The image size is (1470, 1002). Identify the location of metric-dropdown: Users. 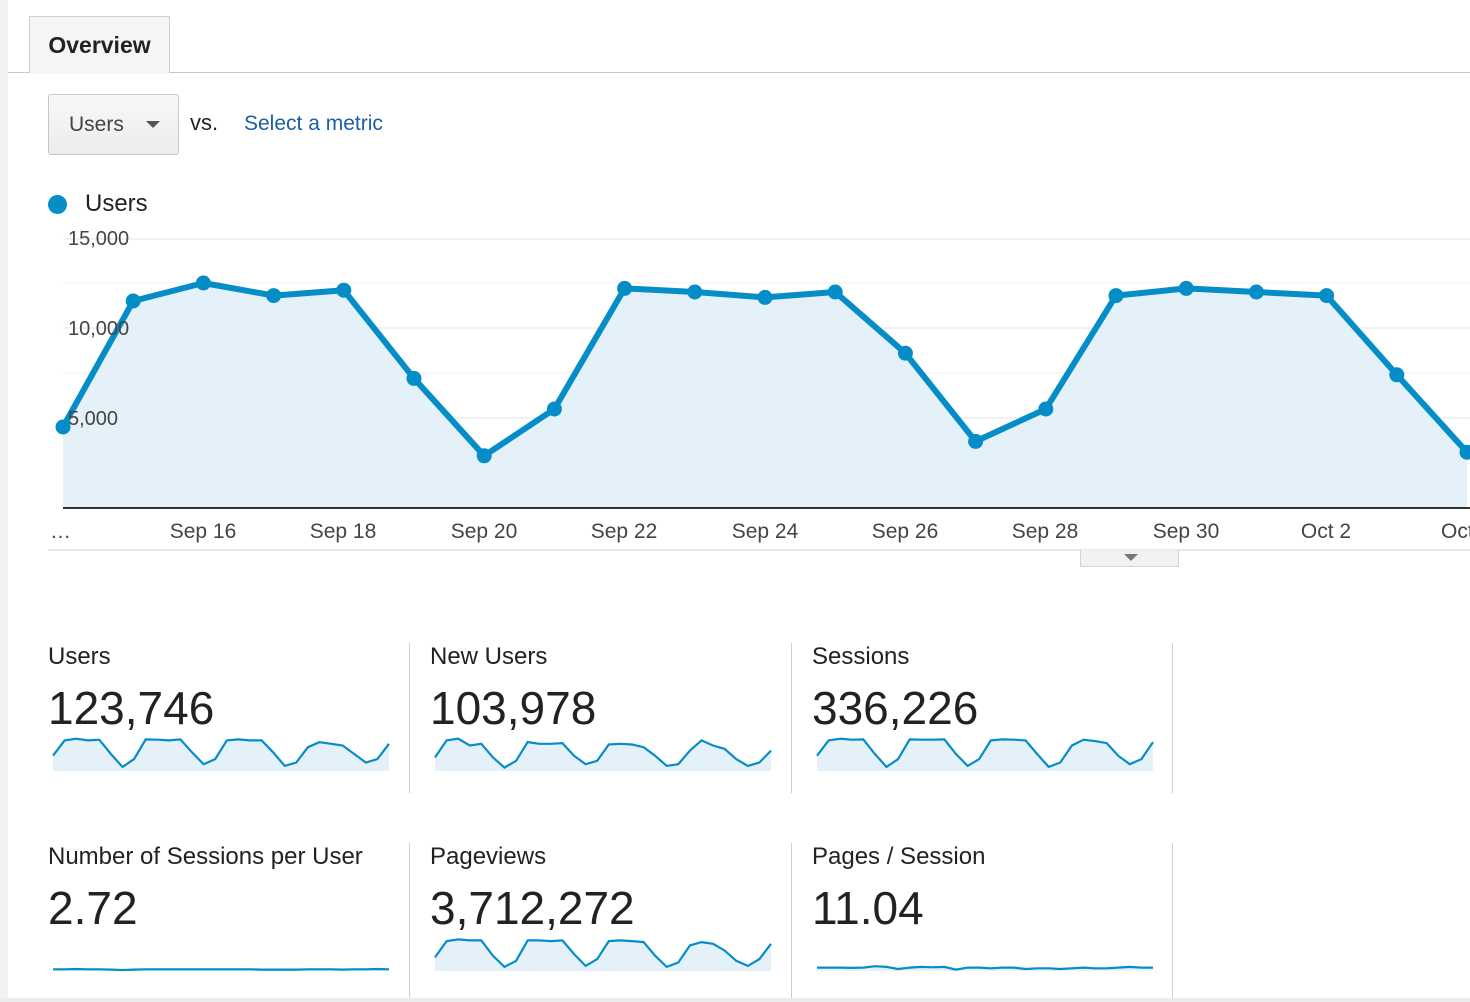
(113, 124).